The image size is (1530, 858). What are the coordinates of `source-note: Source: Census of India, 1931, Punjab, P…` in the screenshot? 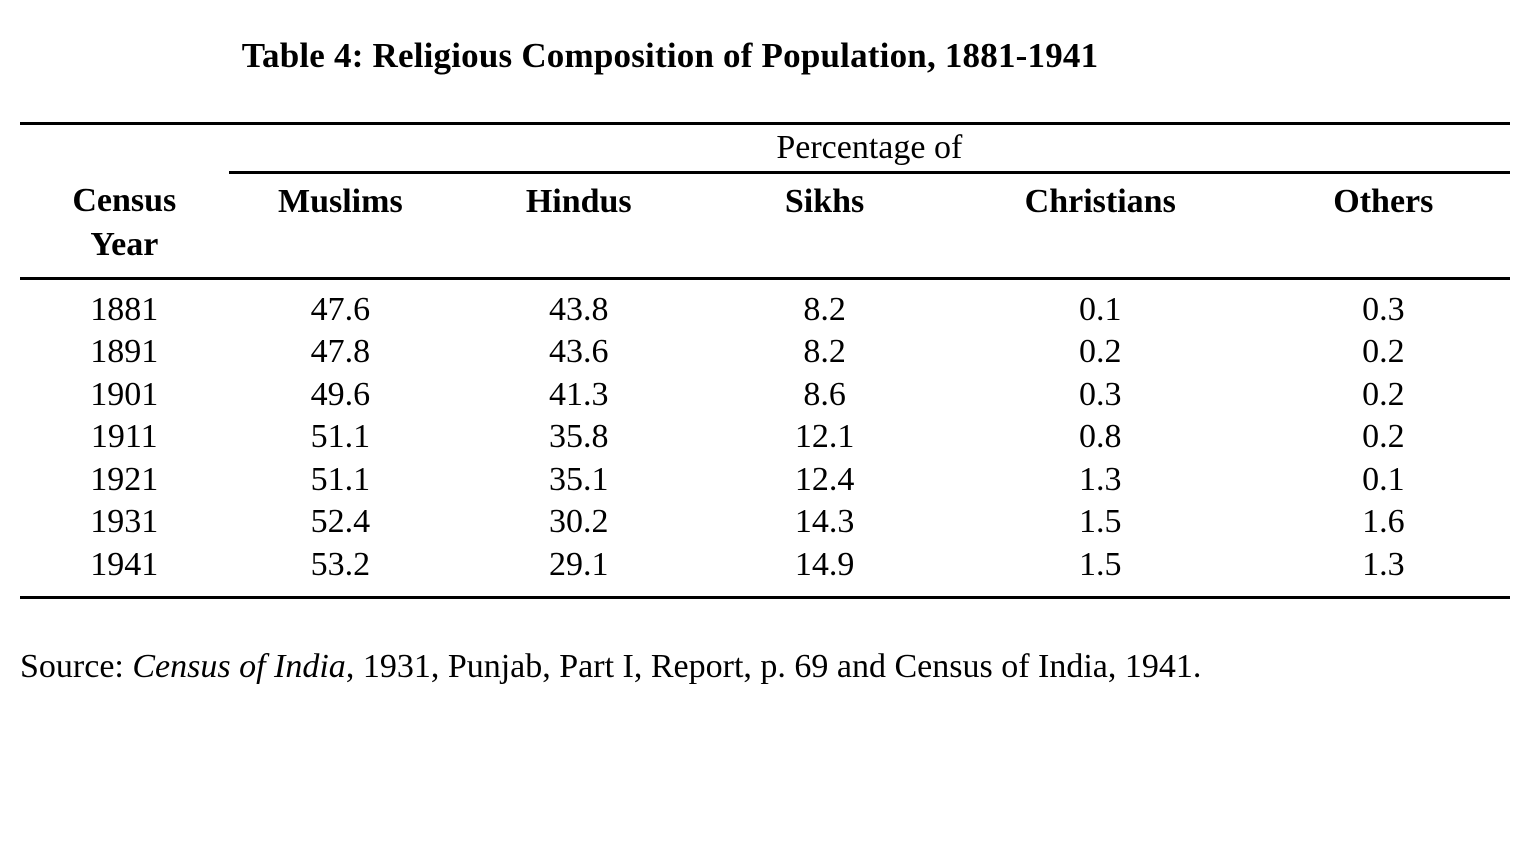 It's located at (765, 667).